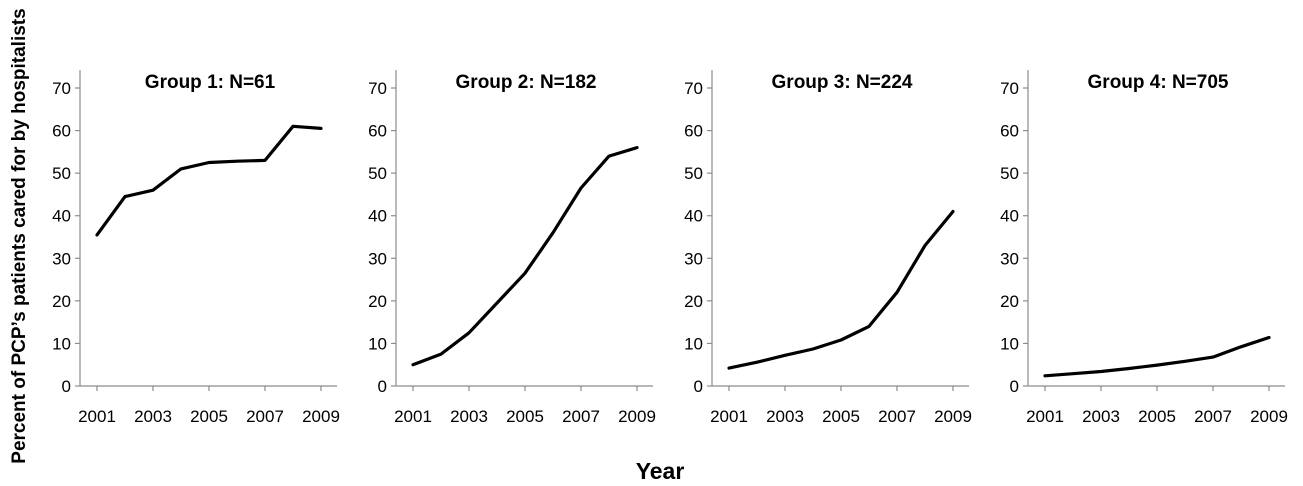 Image resolution: width=1303 pixels, height=486 pixels. I want to click on panel-title: Group 1: N=61, so click(210, 82).